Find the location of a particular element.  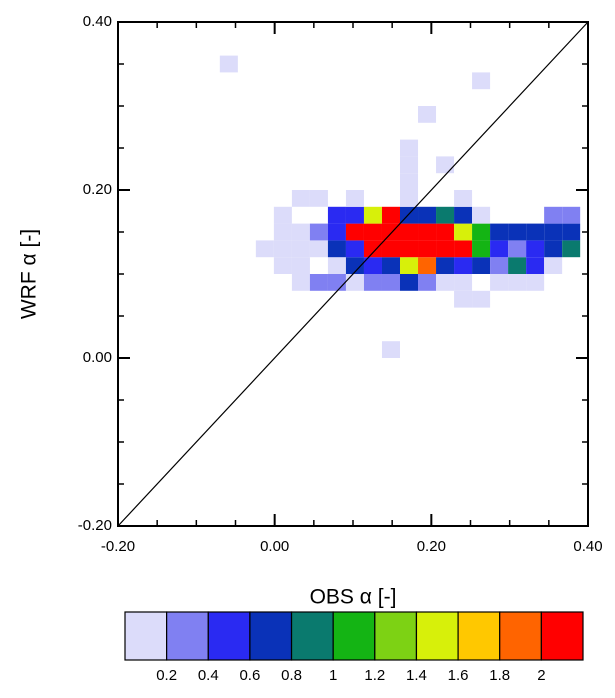

colorbar-label: 1 is located at coordinates (333, 675).